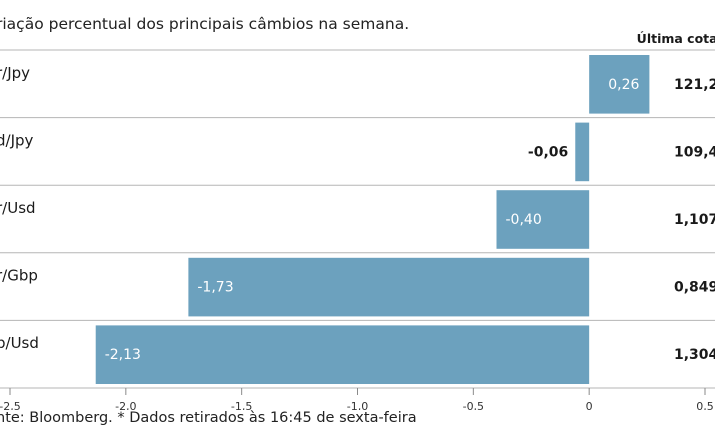 The image size is (715, 445). What do you see at coordinates (694, 355) in the screenshot?
I see `last-quote-value: 1,3047` at bounding box center [694, 355].